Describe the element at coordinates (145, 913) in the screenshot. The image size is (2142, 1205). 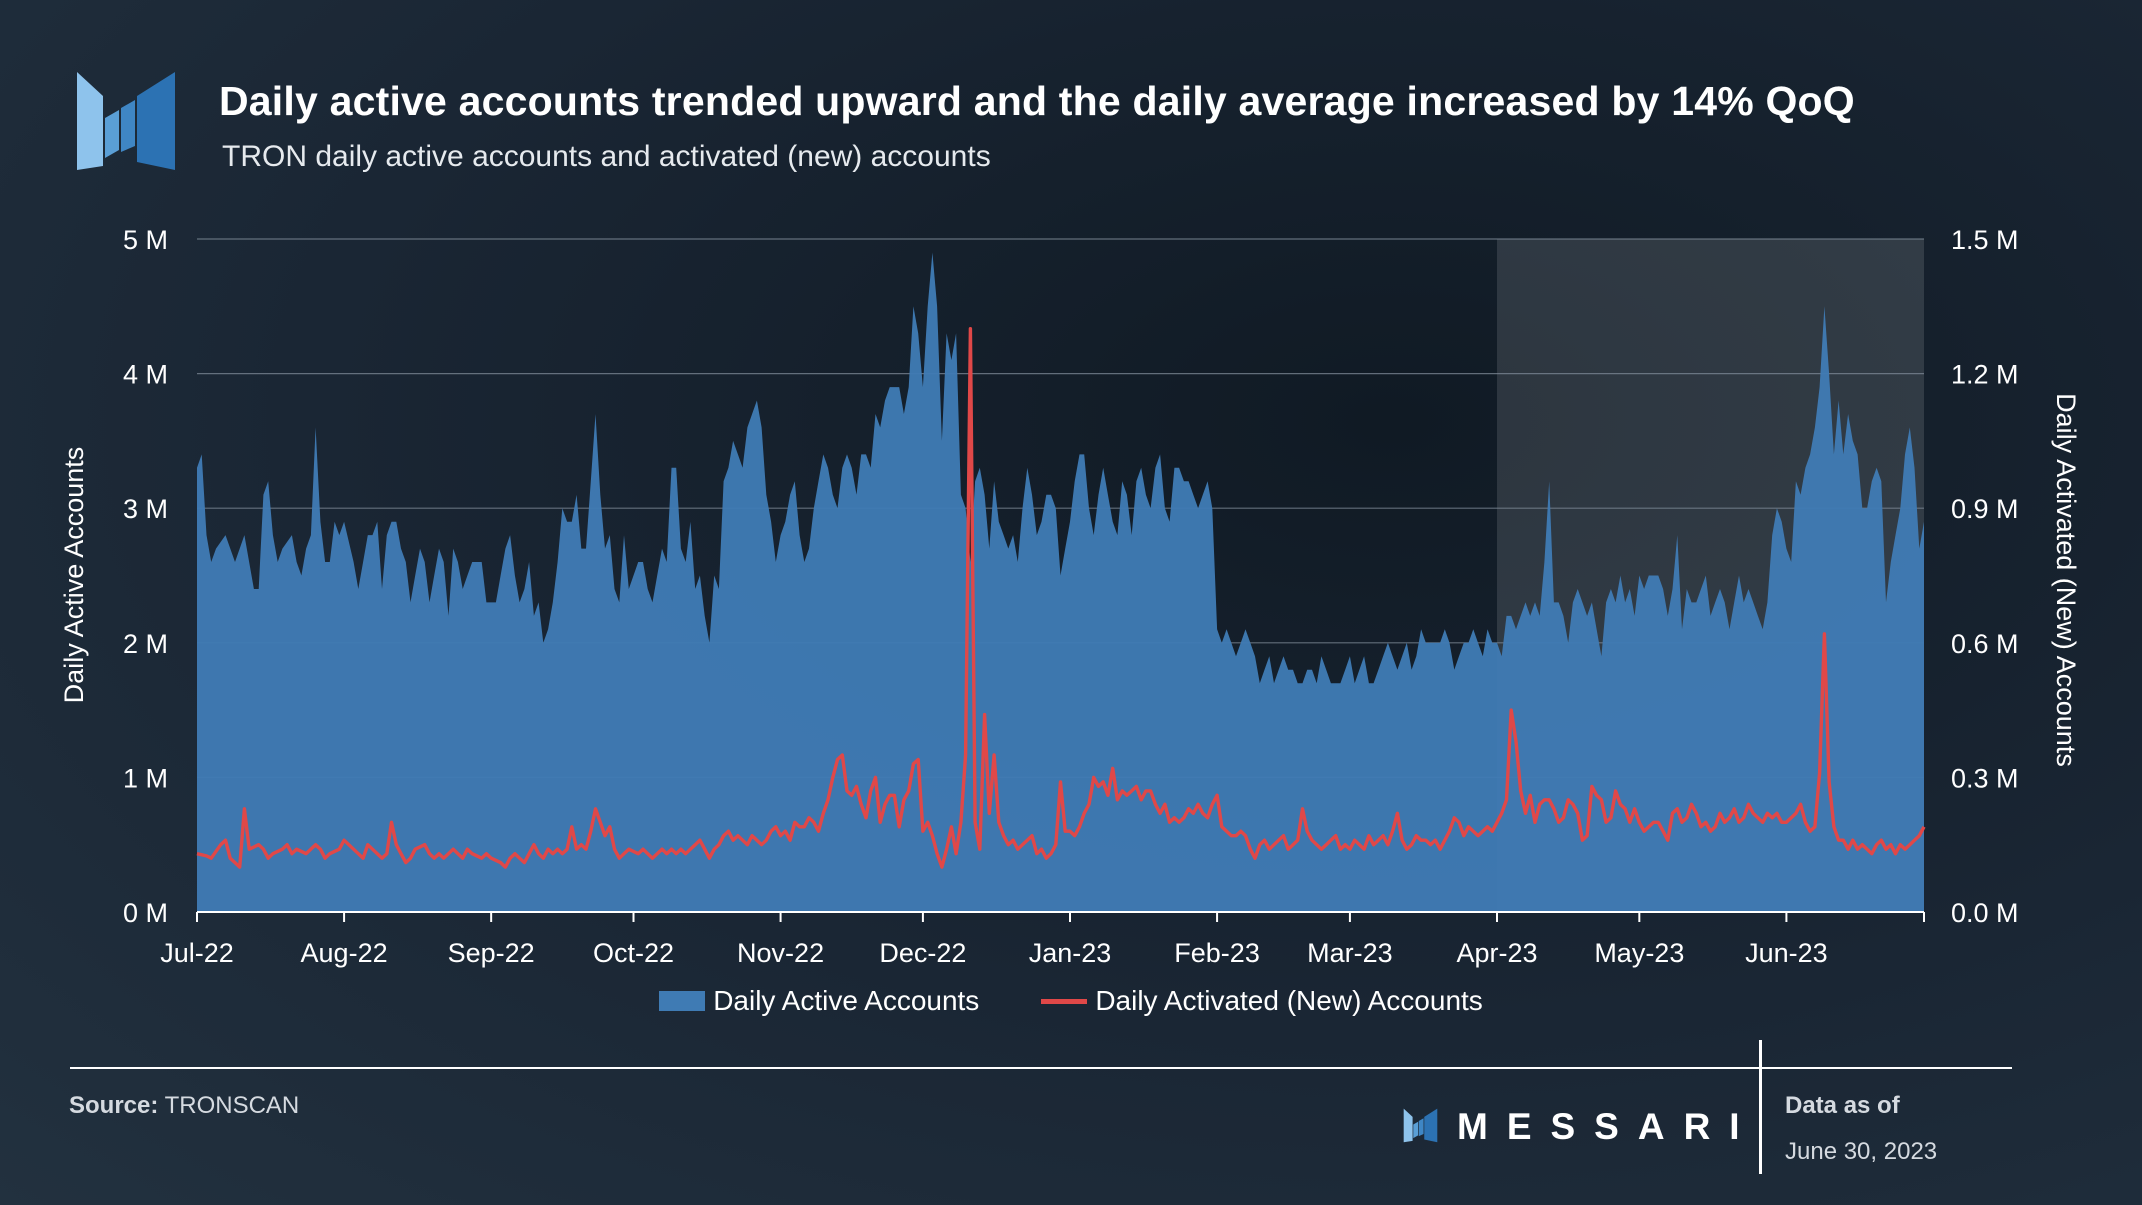
I see `y-tick-label: 0 M` at that location.